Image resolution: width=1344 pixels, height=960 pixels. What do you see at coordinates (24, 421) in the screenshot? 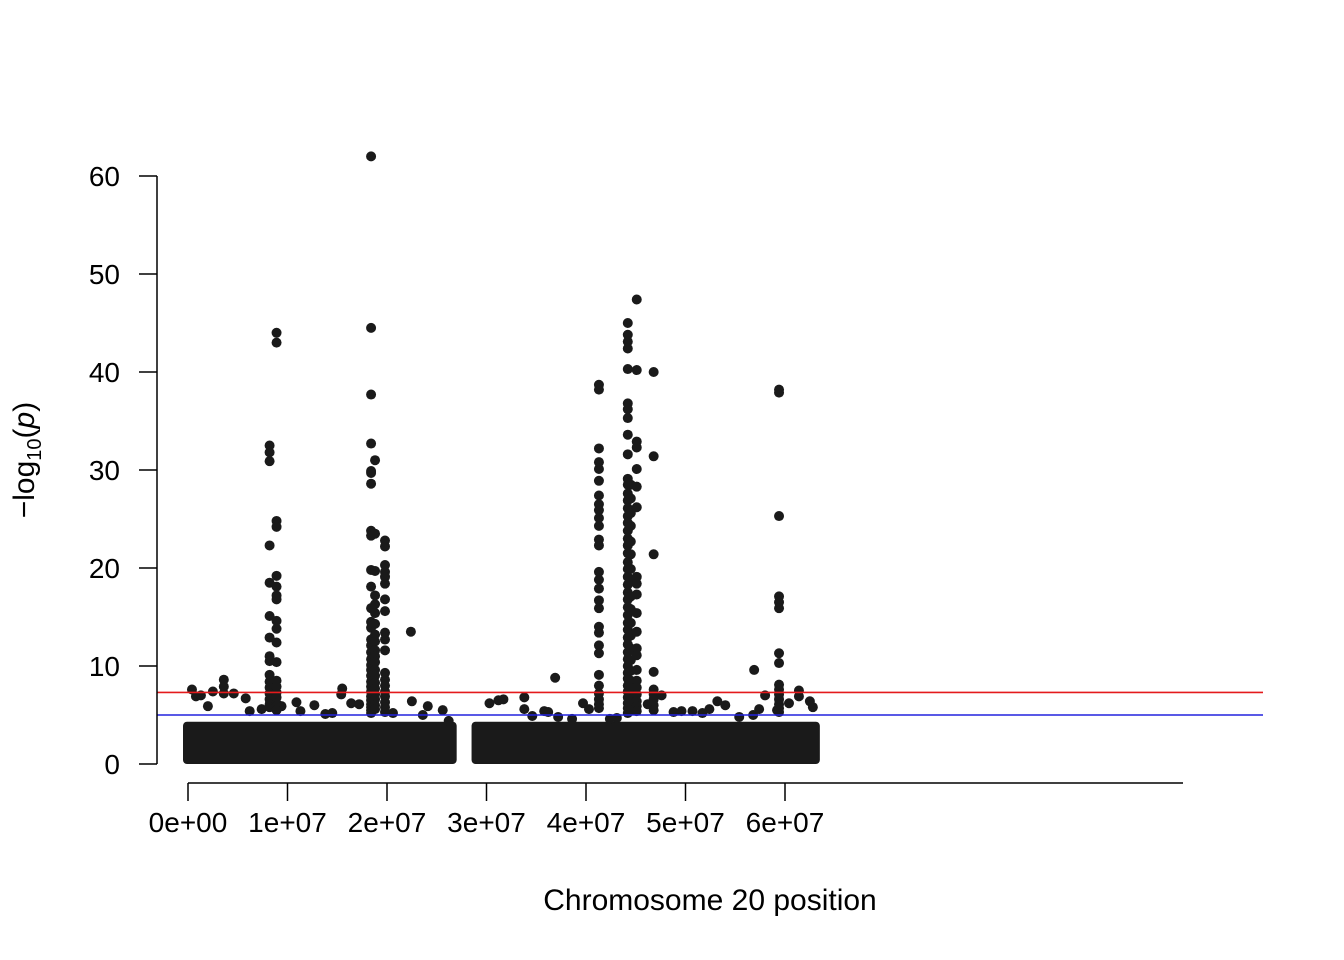
I see `y-axis-title-variable: p` at bounding box center [24, 421].